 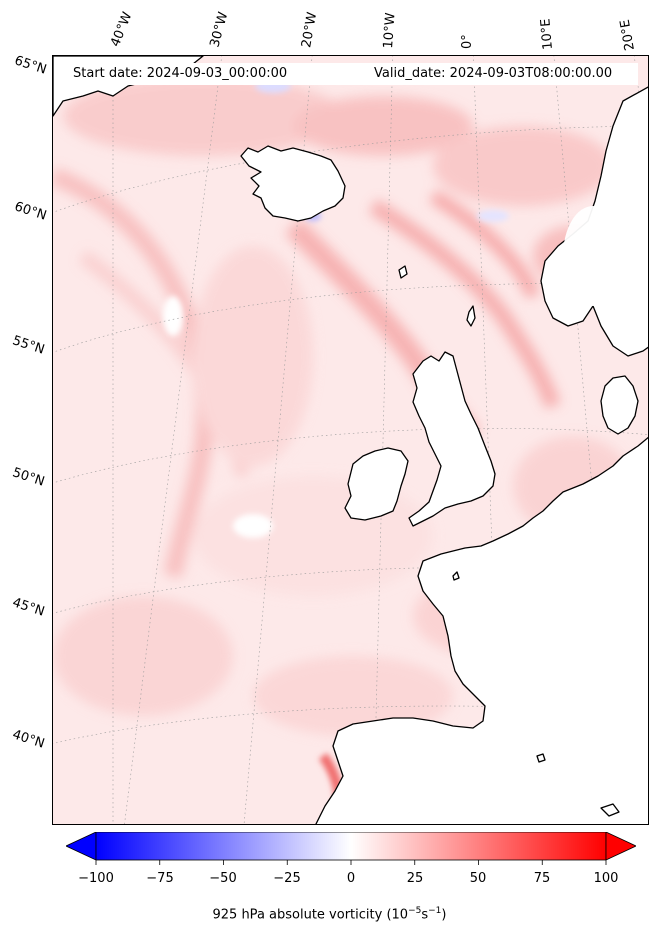 What do you see at coordinates (28, 607) in the screenshot?
I see `lat-label-45n: 45°N` at bounding box center [28, 607].